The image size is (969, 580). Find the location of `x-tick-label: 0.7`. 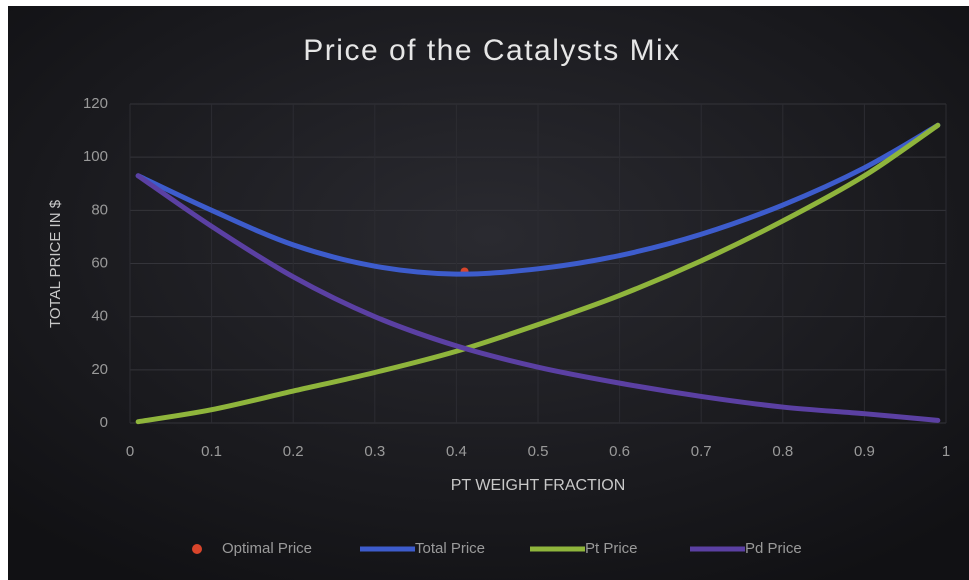

x-tick-label: 0.7 is located at coordinates (701, 451).